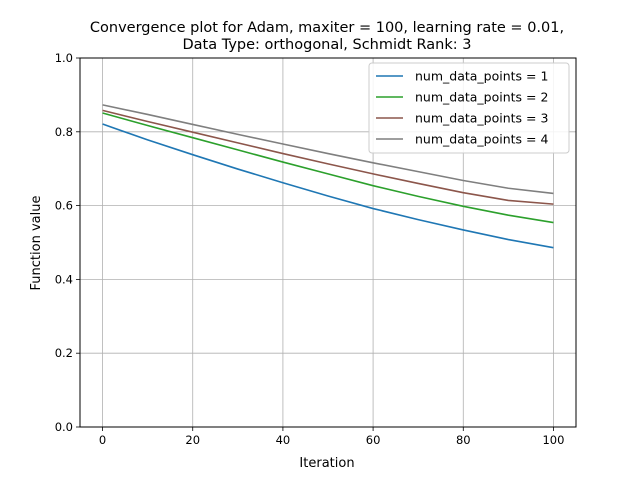 The image size is (640, 480). I want to click on y-tick-label: 0.6, so click(64, 206).